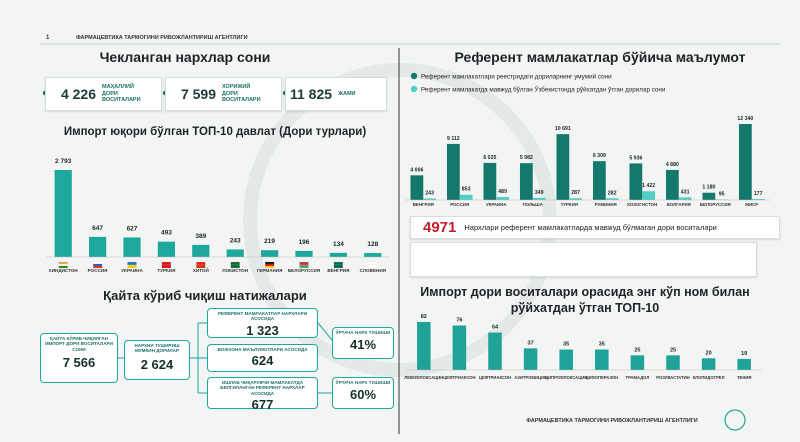 This screenshot has width=800, height=442. What do you see at coordinates (347, 93) in the screenshot?
I see `stat-label: ЖАМИ` at bounding box center [347, 93].